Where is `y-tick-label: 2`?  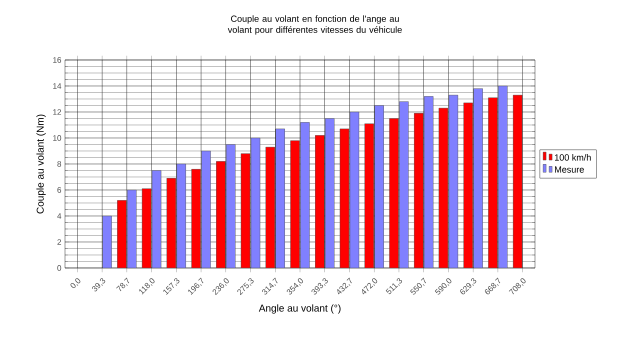
y-tick-label: 2 is located at coordinates (59, 242).